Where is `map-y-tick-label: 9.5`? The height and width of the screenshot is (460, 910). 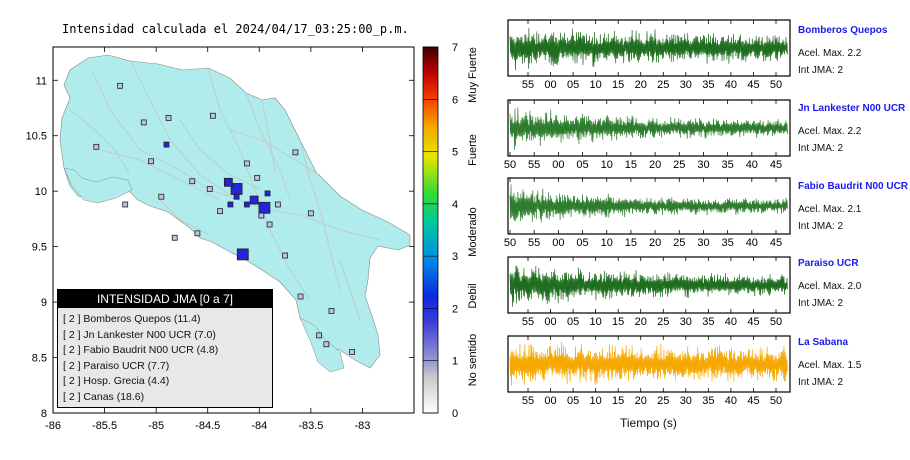 map-y-tick-label: 9.5 is located at coordinates (39, 248).